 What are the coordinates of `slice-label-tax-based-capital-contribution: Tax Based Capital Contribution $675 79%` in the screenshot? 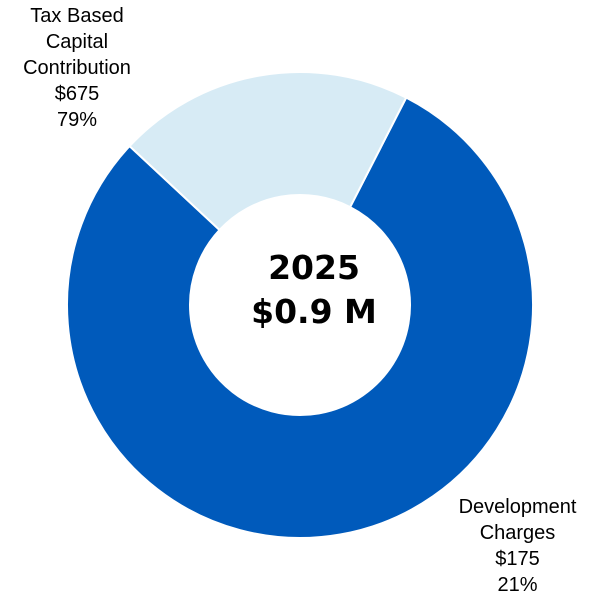 It's located at (77, 68).